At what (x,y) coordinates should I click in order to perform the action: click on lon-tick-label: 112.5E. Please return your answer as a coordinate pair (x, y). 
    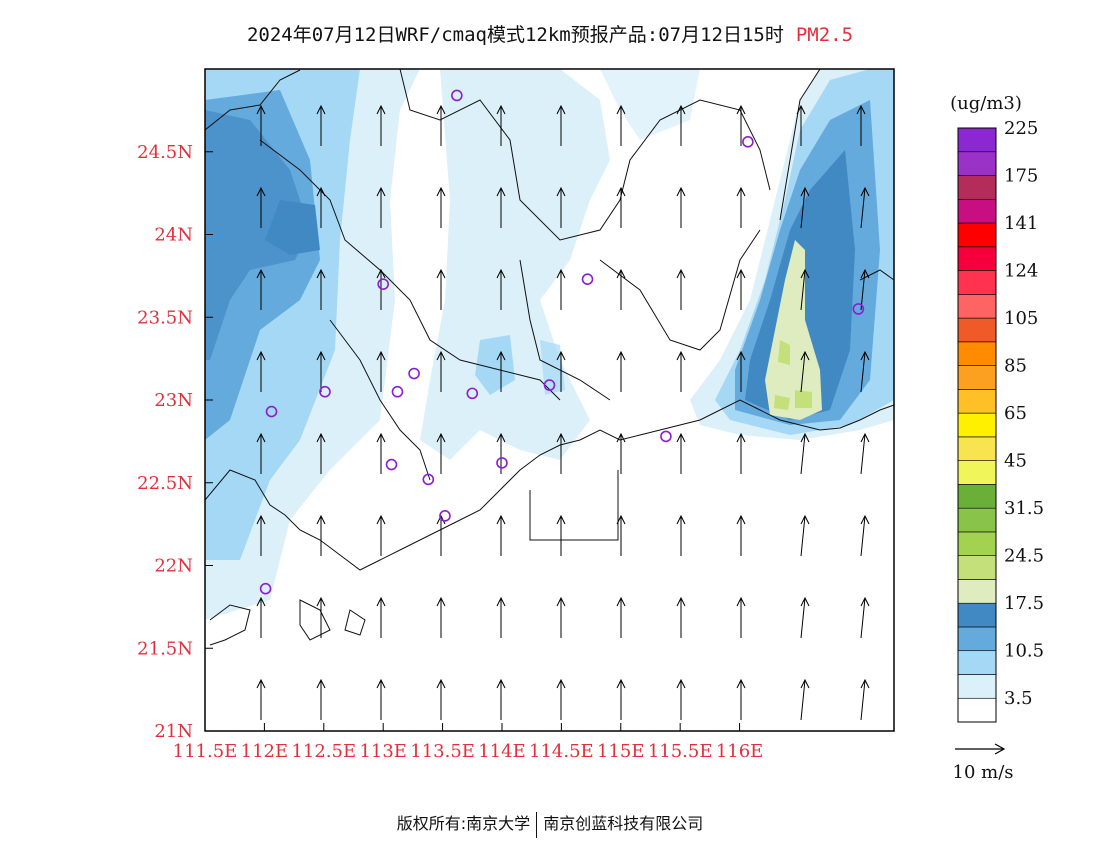
    Looking at the image, I should click on (323, 751).